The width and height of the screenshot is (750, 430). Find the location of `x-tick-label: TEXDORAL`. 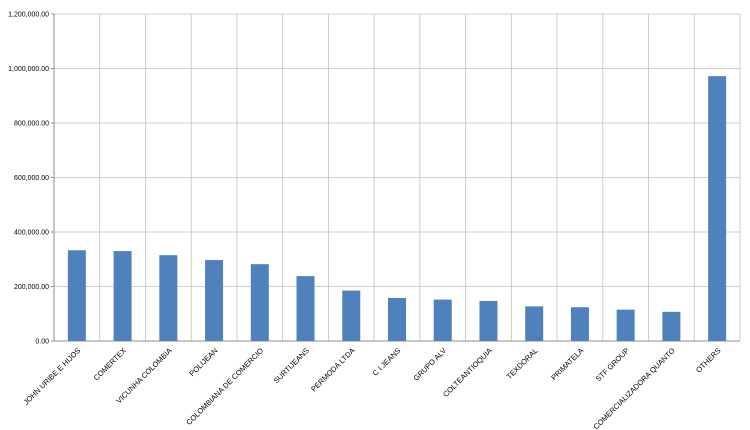

x-tick-label: TEXDORAL is located at coordinates (522, 363).